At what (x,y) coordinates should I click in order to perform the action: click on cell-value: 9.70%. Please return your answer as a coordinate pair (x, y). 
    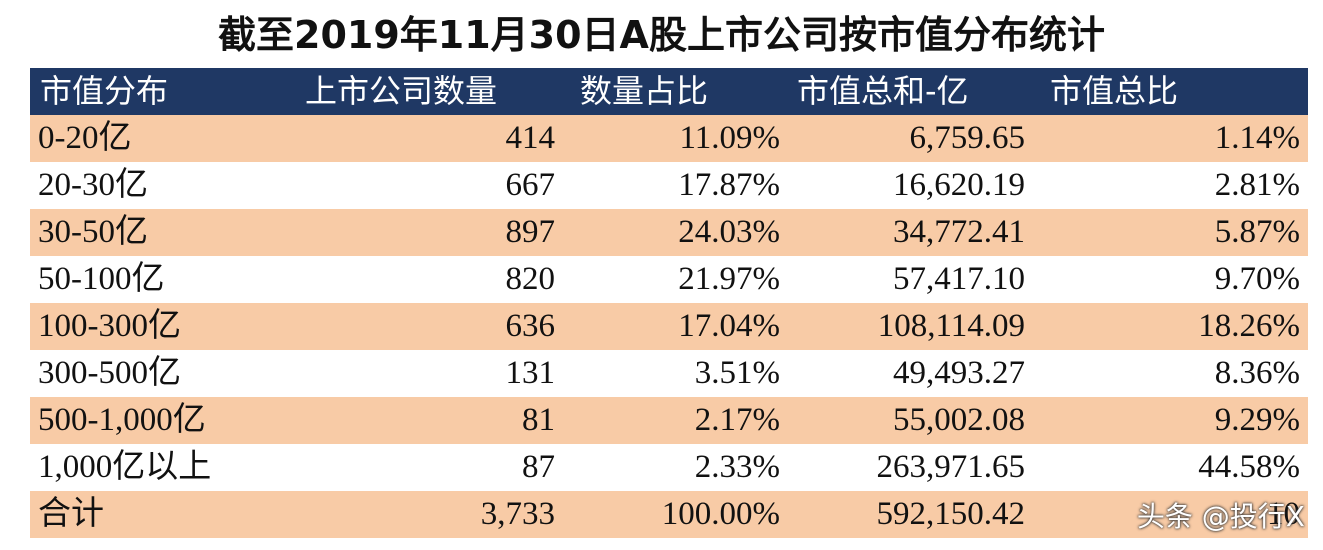
    Looking at the image, I should click on (1257, 279).